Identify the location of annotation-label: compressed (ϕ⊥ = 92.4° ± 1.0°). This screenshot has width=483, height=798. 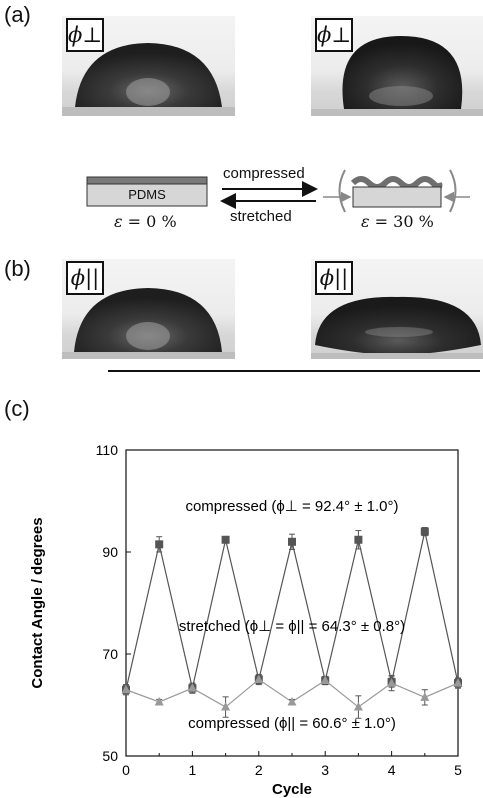
(291, 506).